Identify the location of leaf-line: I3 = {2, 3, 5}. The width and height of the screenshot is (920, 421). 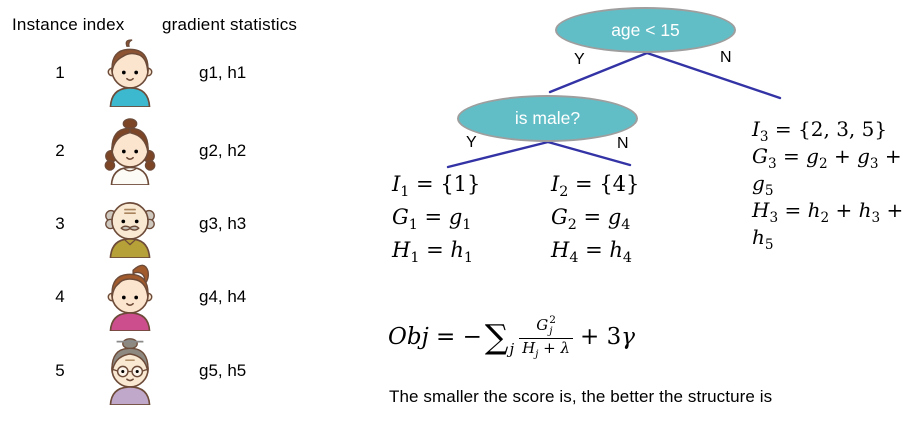
(820, 131).